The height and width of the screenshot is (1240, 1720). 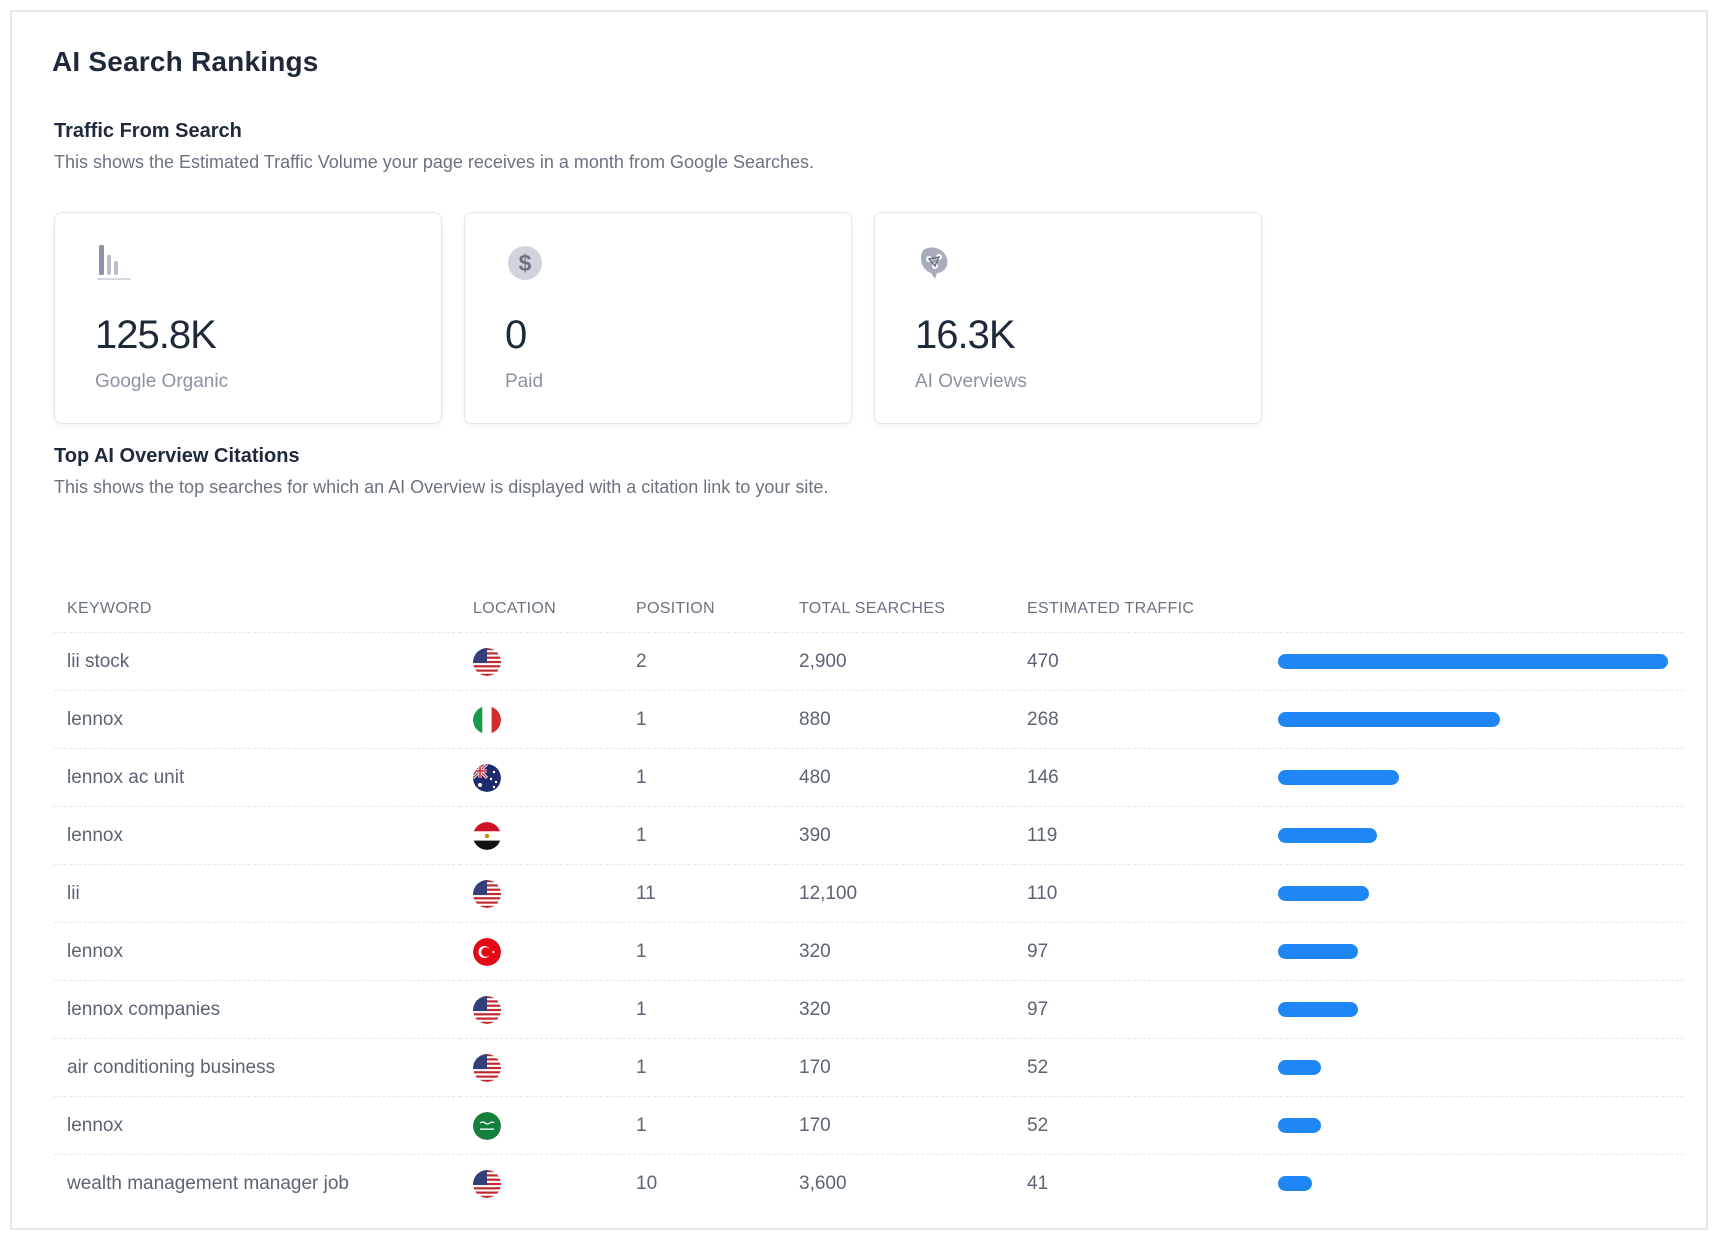 What do you see at coordinates (548, 777) in the screenshot?
I see `australia-flag-icon` at bounding box center [548, 777].